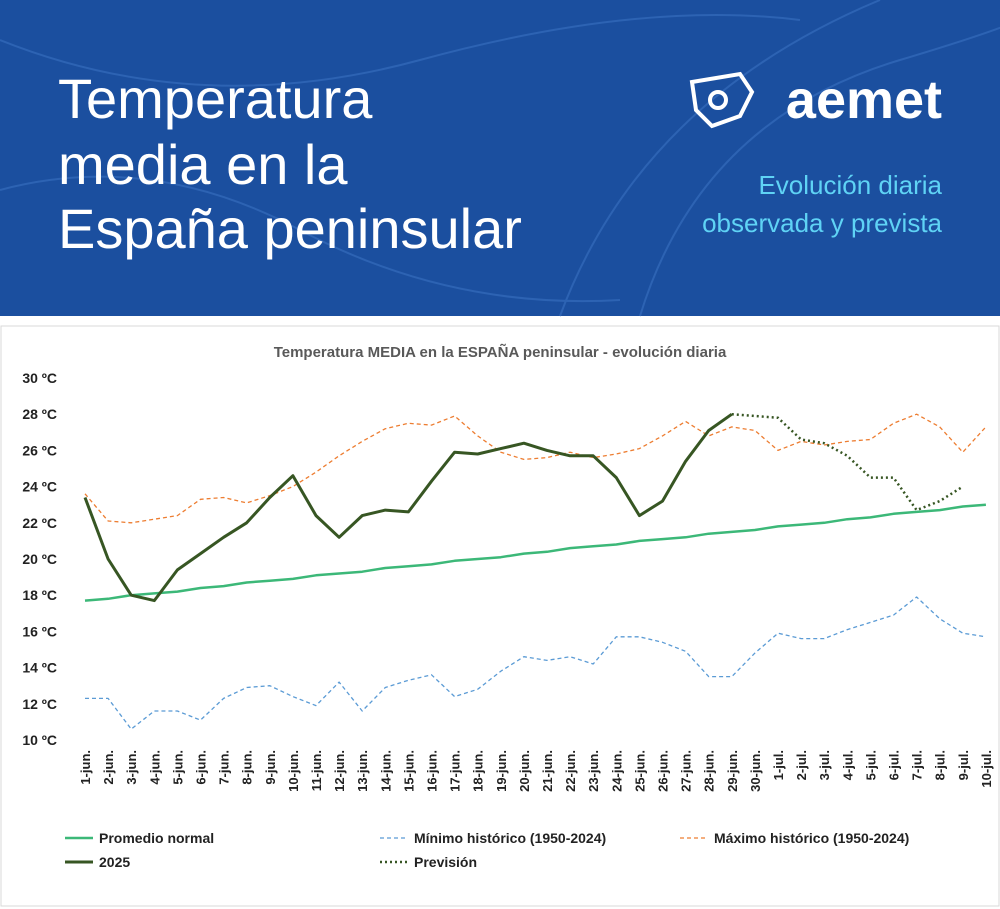 This screenshot has height=909, width=1000. Describe the element at coordinates (39, 631) in the screenshot. I see `y-tick-label: 16 ºC` at that location.